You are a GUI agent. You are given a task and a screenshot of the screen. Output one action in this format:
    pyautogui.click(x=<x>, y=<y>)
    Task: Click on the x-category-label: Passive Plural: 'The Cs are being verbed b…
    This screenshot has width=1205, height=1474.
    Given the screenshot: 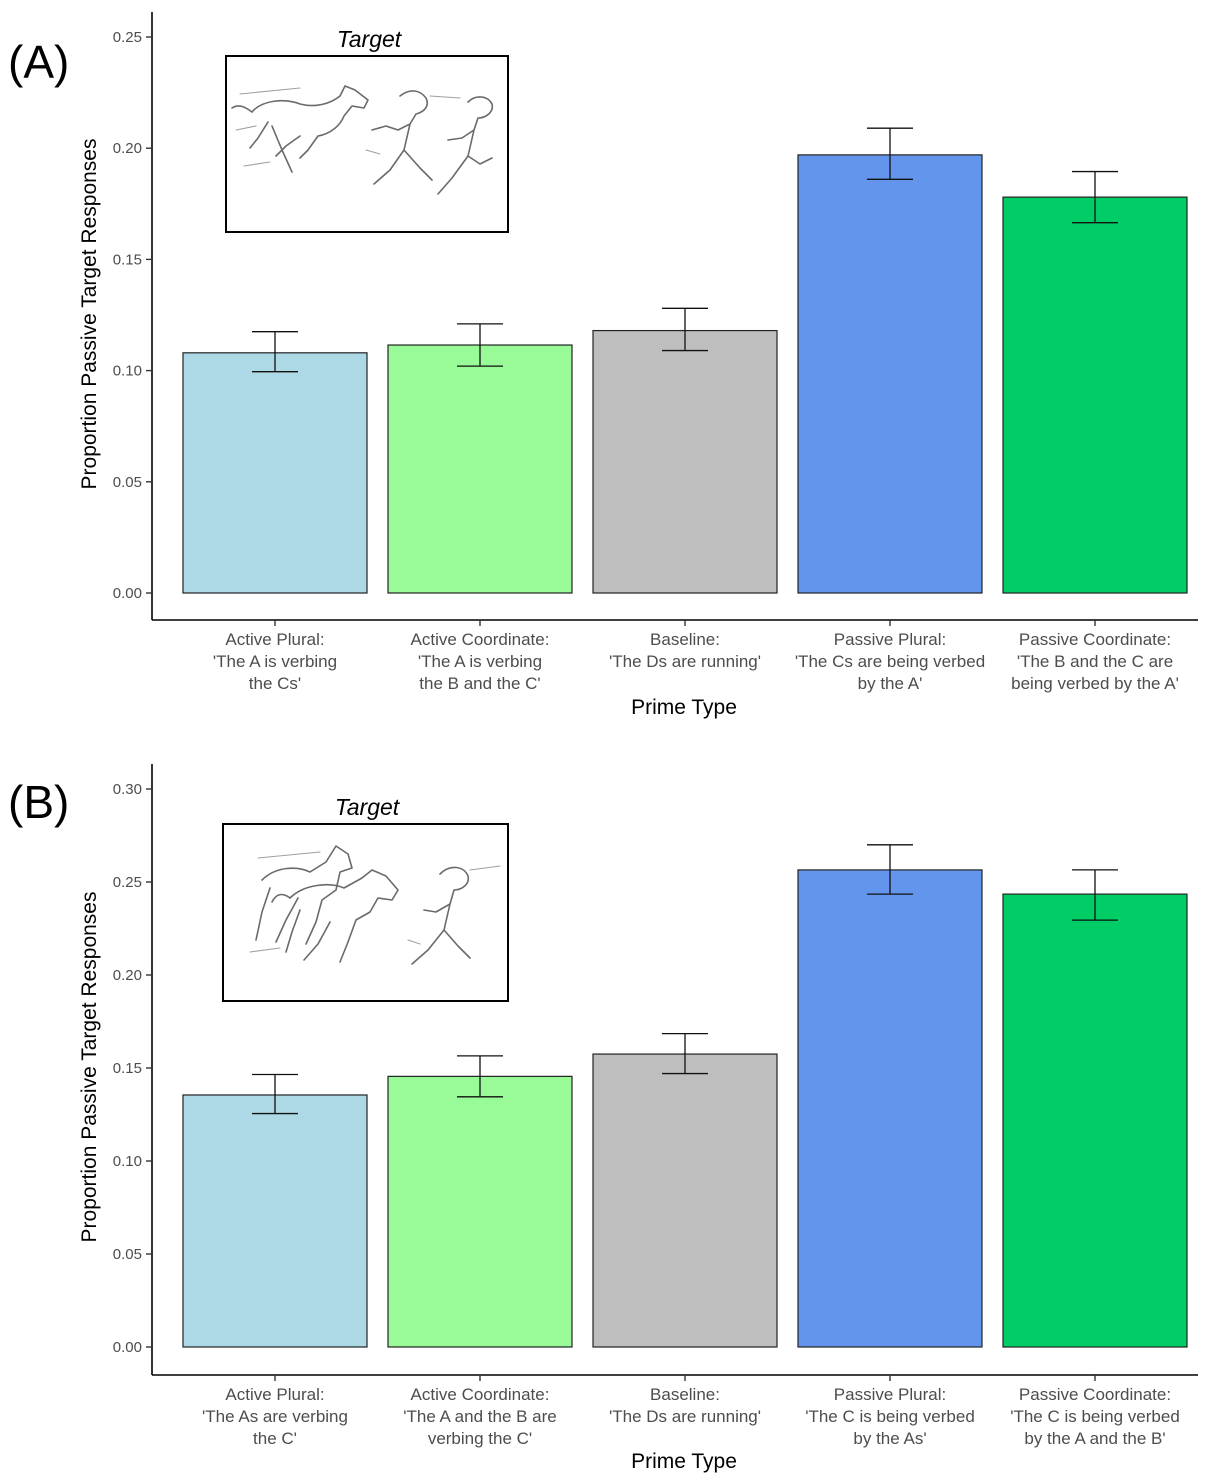 What is the action you would take?
    pyautogui.click(x=890, y=661)
    